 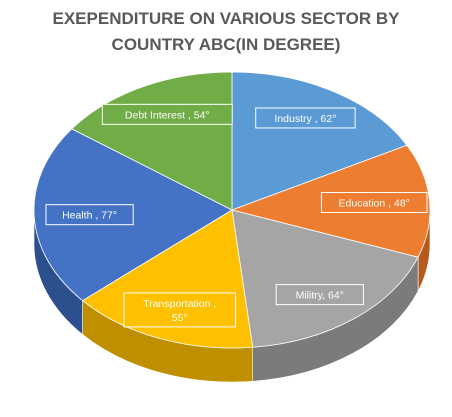 I want to click on slice-label-industry: Industry , 62°, so click(x=305, y=118).